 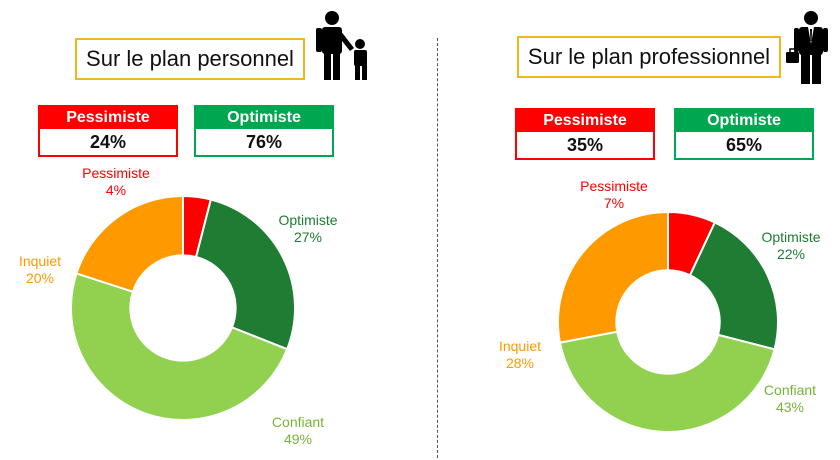 What do you see at coordinates (649, 57) in the screenshot?
I see `panel-title: Sur le plan professionnel` at bounding box center [649, 57].